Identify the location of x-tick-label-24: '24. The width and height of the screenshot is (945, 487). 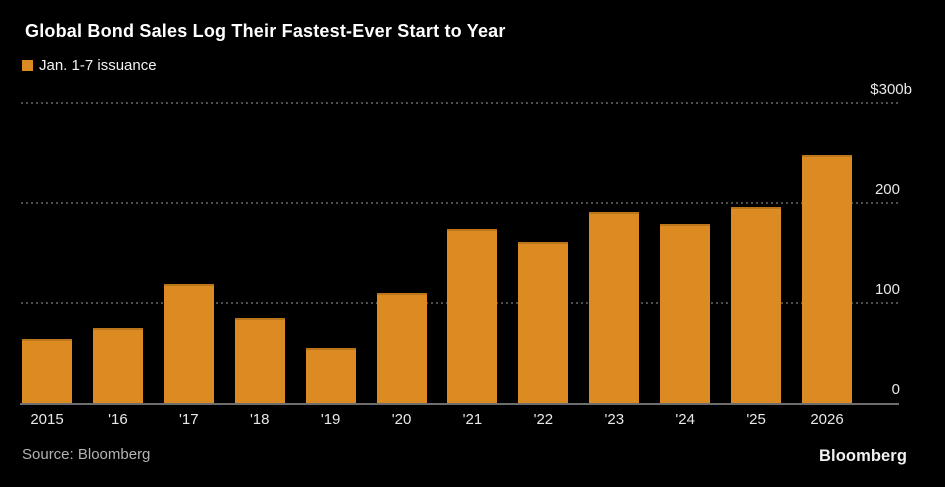
(685, 419).